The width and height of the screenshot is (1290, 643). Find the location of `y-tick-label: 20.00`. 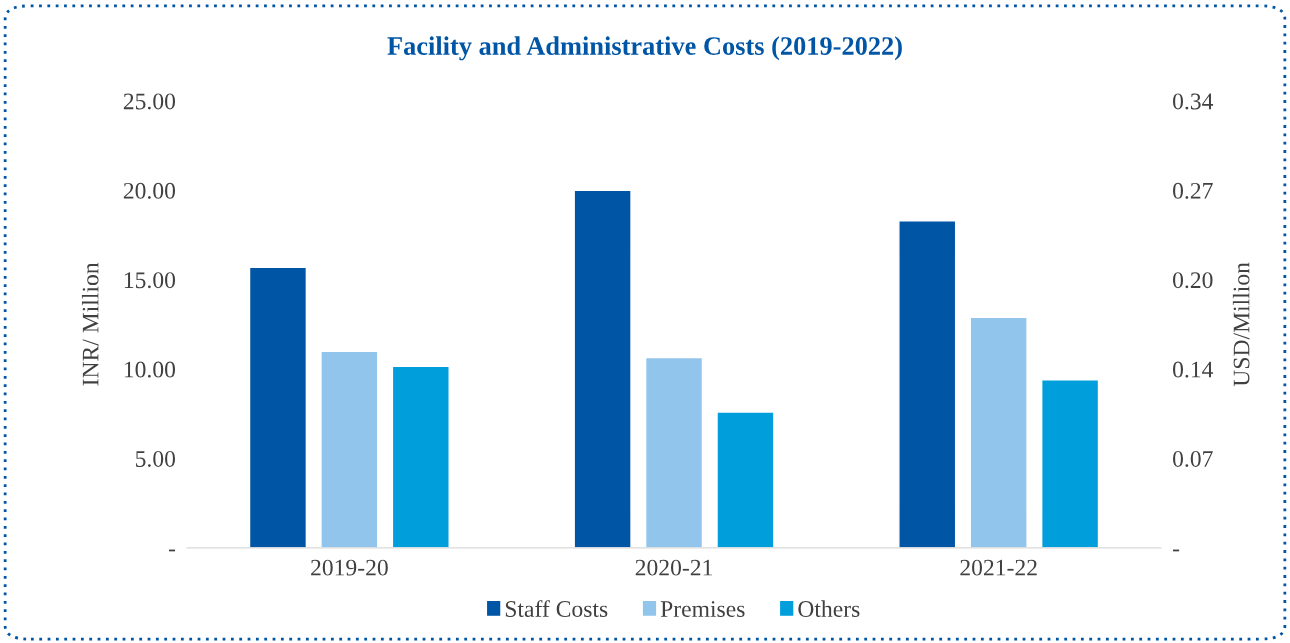

y-tick-label: 20.00 is located at coordinates (149, 190).